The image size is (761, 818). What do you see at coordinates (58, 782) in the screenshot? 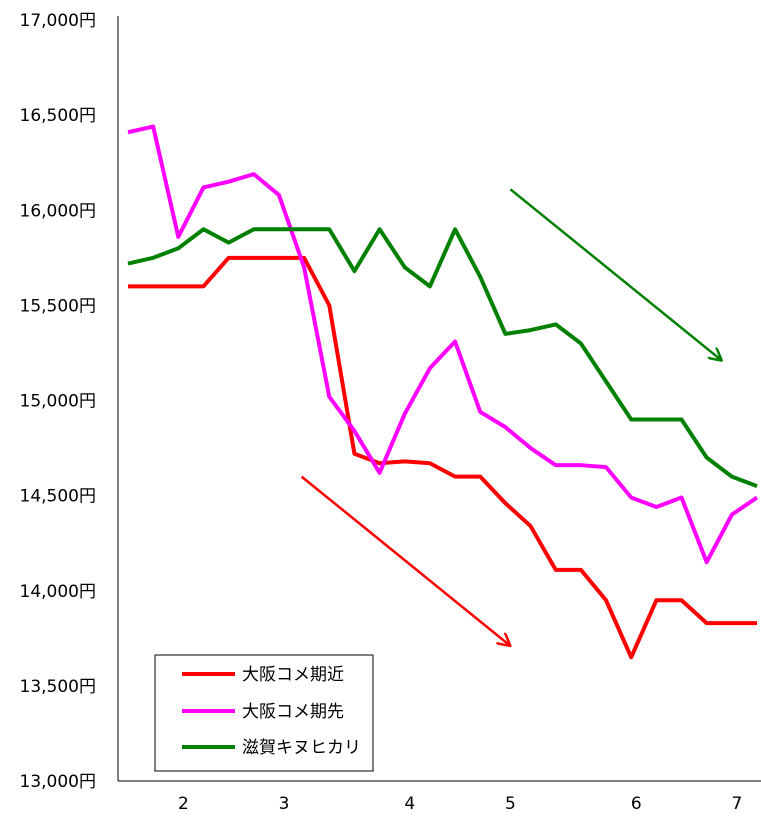
I see `y-tick-label: 13,000円` at bounding box center [58, 782].